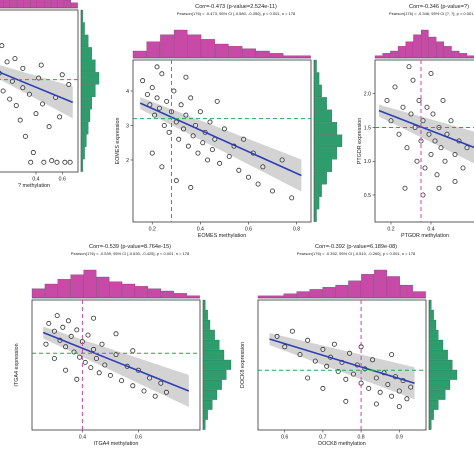  What do you see at coordinates (243, 365) in the screenshot?
I see `y-axis-label: DOCK8 expression` at bounding box center [243, 365].